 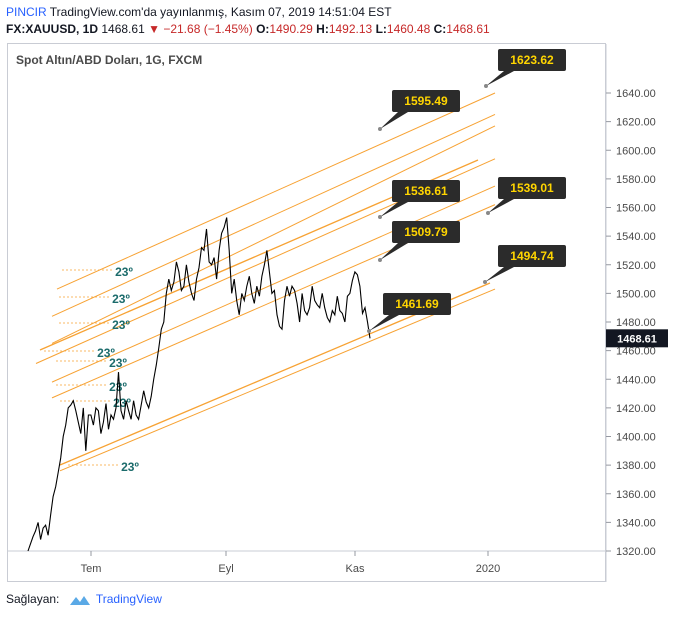 What do you see at coordinates (33, 599) in the screenshot?
I see `footer-prefix: Sağlayan:` at bounding box center [33, 599].